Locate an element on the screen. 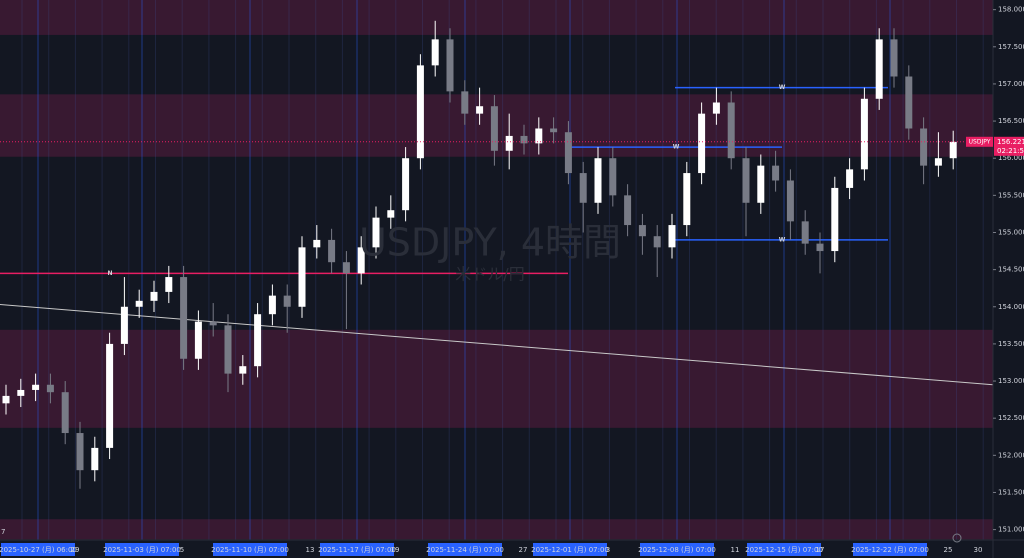  symbol-tag is located at coordinates (979, 141).